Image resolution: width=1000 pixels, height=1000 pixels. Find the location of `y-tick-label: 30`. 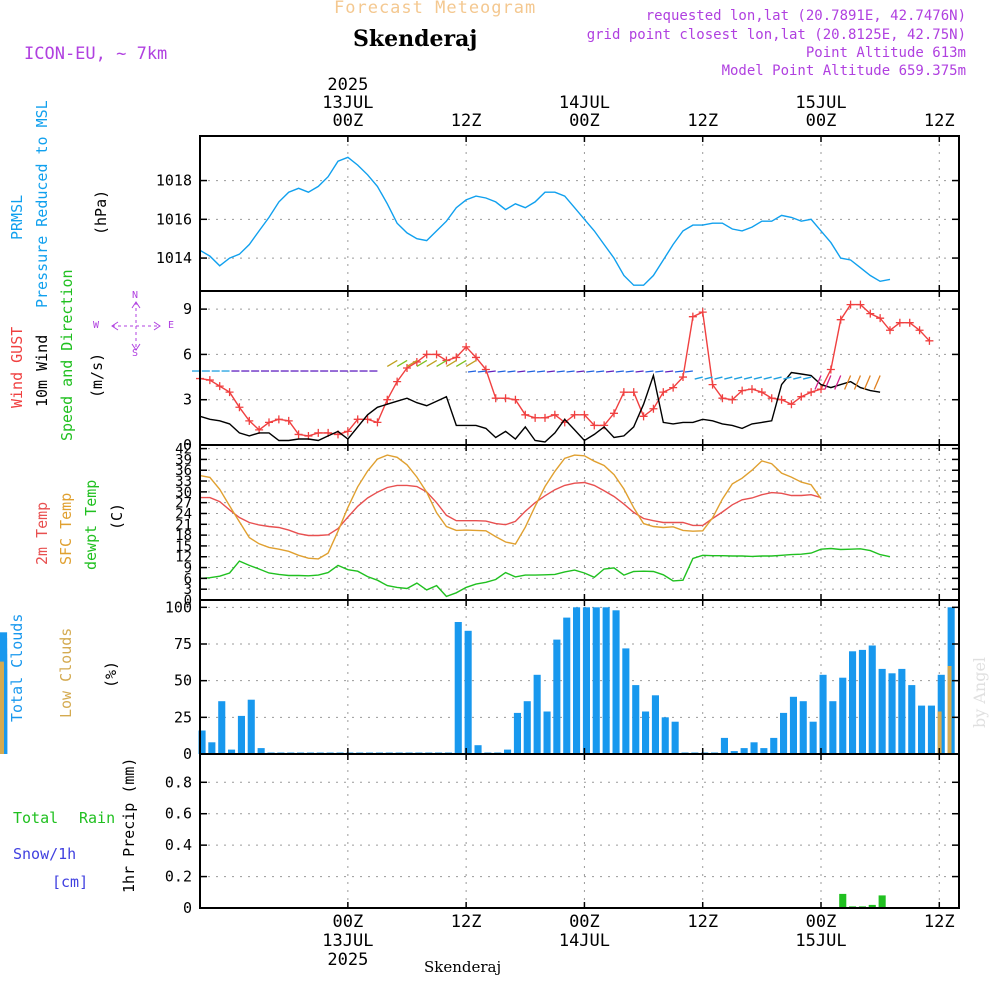

y-tick-label: 30 is located at coordinates (183, 493).